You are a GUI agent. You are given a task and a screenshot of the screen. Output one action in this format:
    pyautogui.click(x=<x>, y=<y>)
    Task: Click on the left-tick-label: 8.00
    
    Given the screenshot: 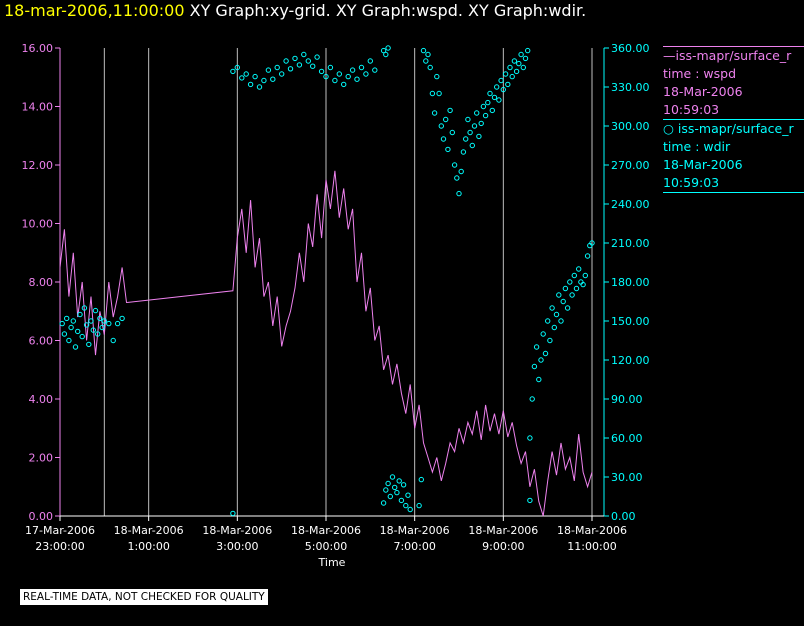 What is the action you would take?
    pyautogui.click(x=41, y=282)
    